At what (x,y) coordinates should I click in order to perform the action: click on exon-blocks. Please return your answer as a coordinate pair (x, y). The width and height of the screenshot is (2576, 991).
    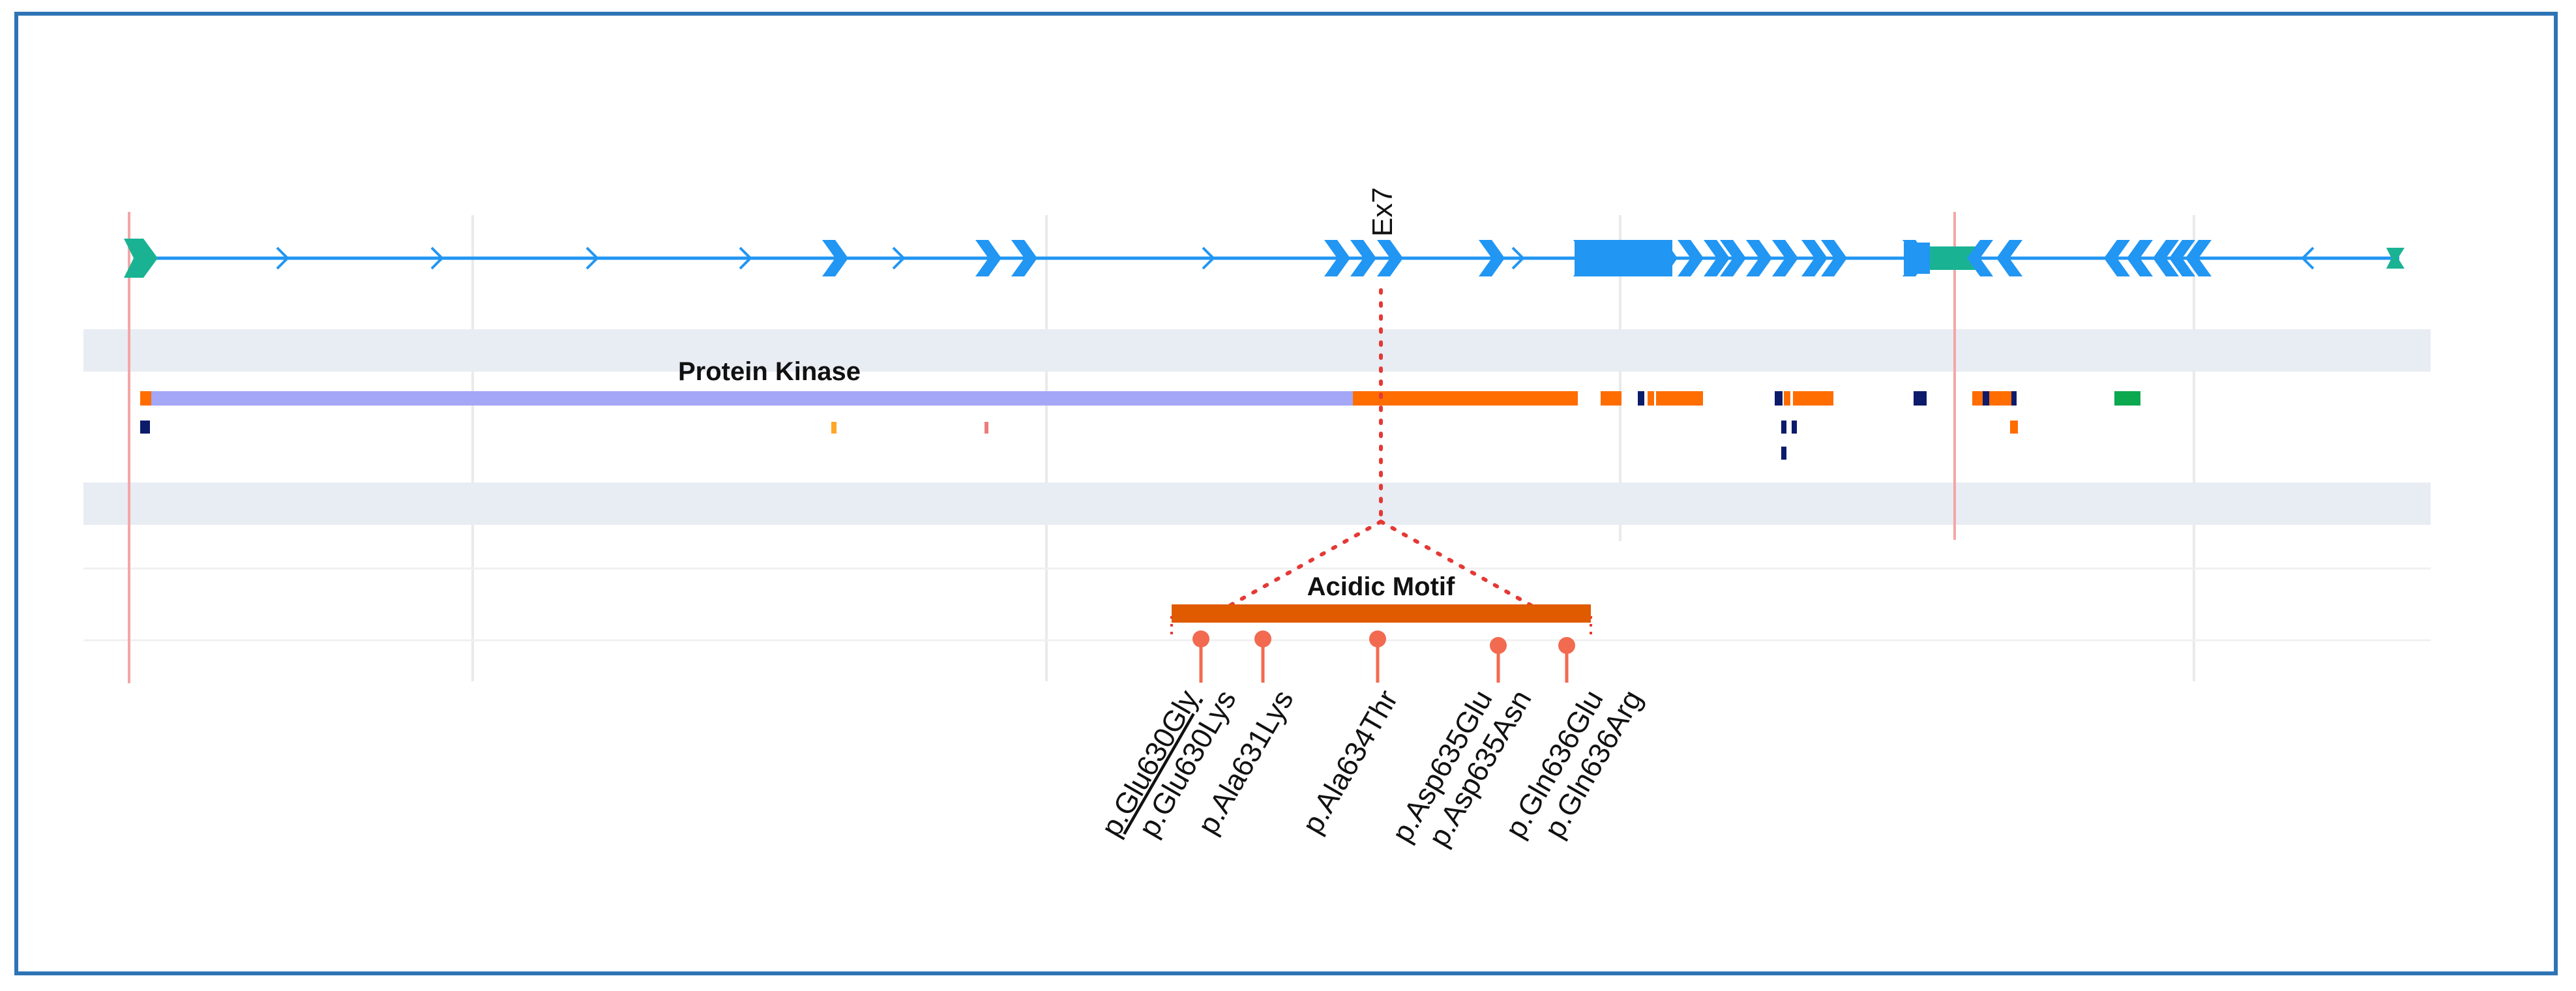
    Looking at the image, I should click on (1517, 258).